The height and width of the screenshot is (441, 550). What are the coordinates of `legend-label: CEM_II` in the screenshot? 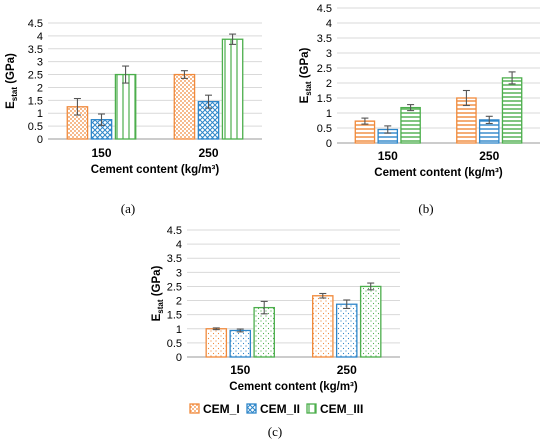 It's located at (280, 409).